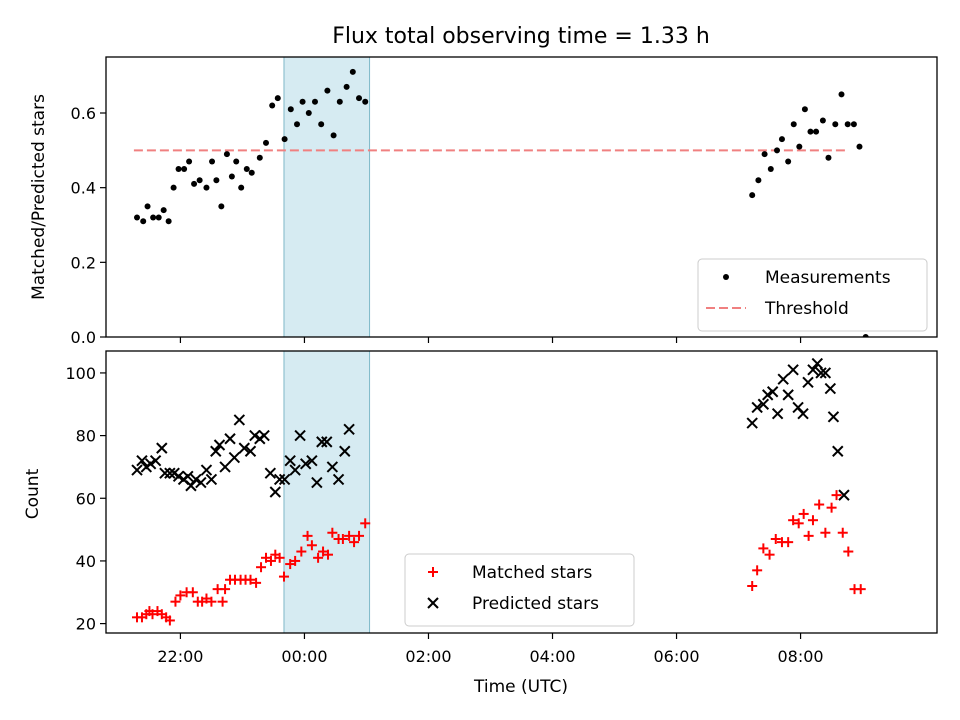 The width and height of the screenshot is (960, 720). Describe the element at coordinates (86, 561) in the screenshot. I see `y-tick-label: 40` at that location.